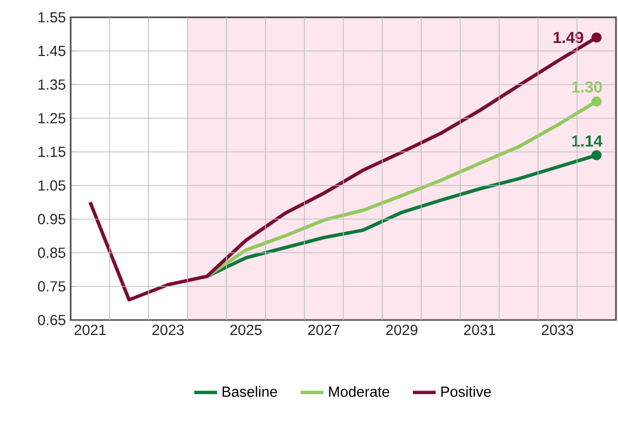 The image size is (618, 427). I want to click on y-tick-label: 1.15, so click(52, 152).